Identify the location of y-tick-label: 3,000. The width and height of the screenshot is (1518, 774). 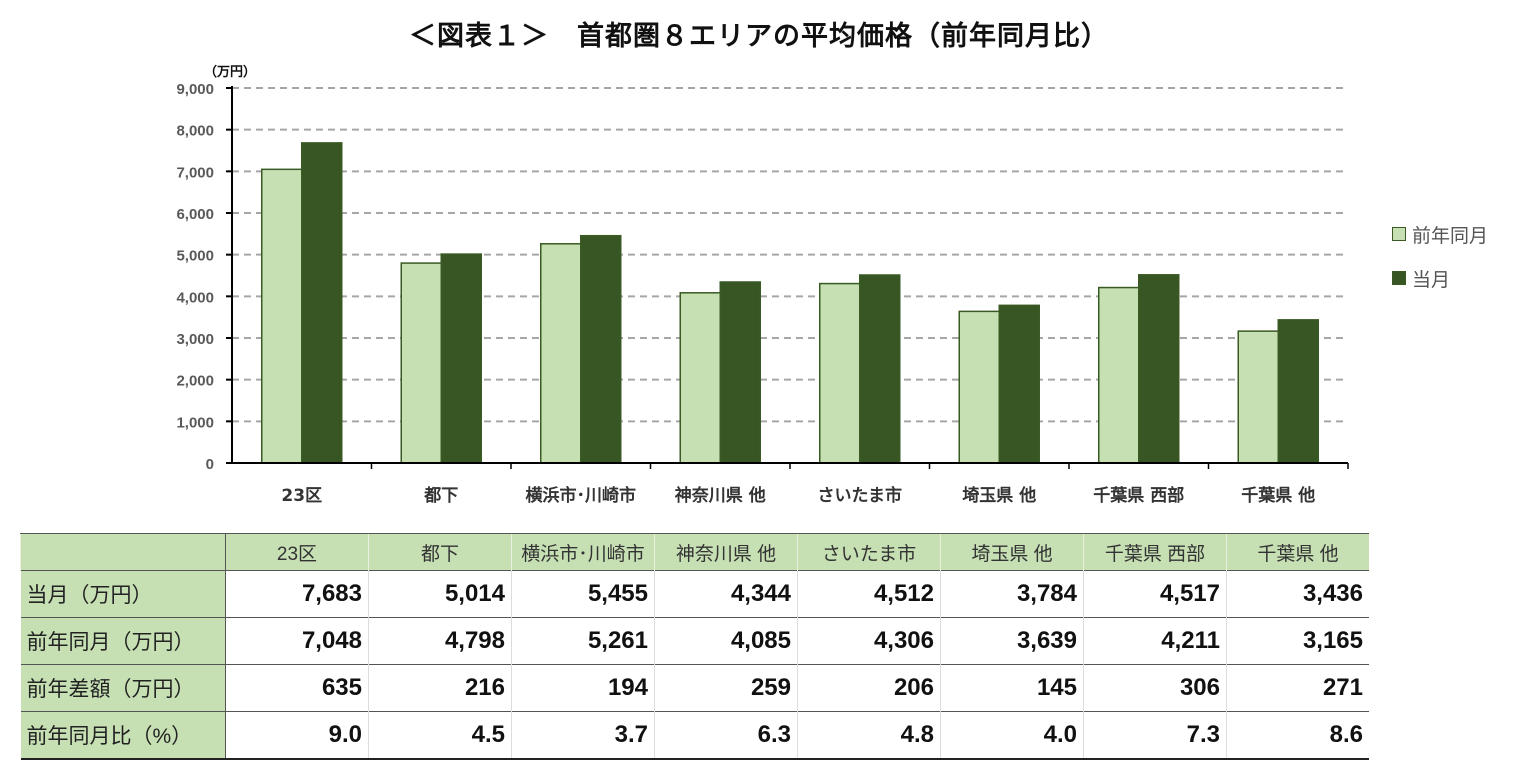
(195, 339).